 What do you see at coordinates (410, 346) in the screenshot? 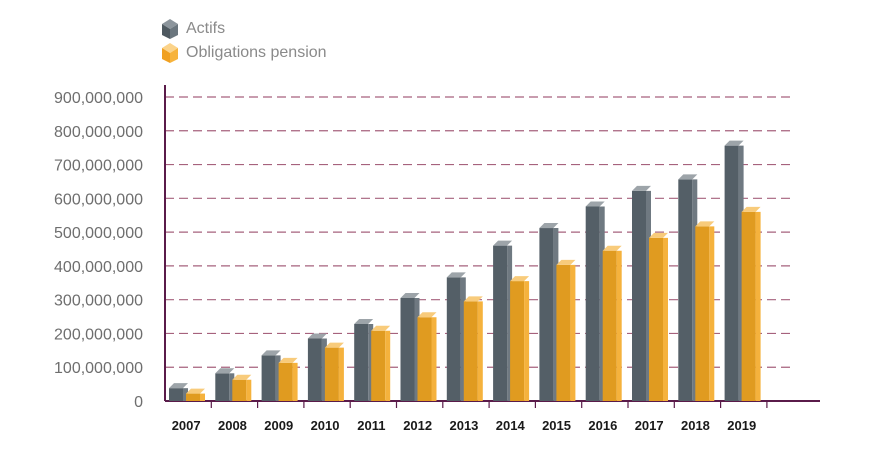
I see `bar-actifs-2012` at bounding box center [410, 346].